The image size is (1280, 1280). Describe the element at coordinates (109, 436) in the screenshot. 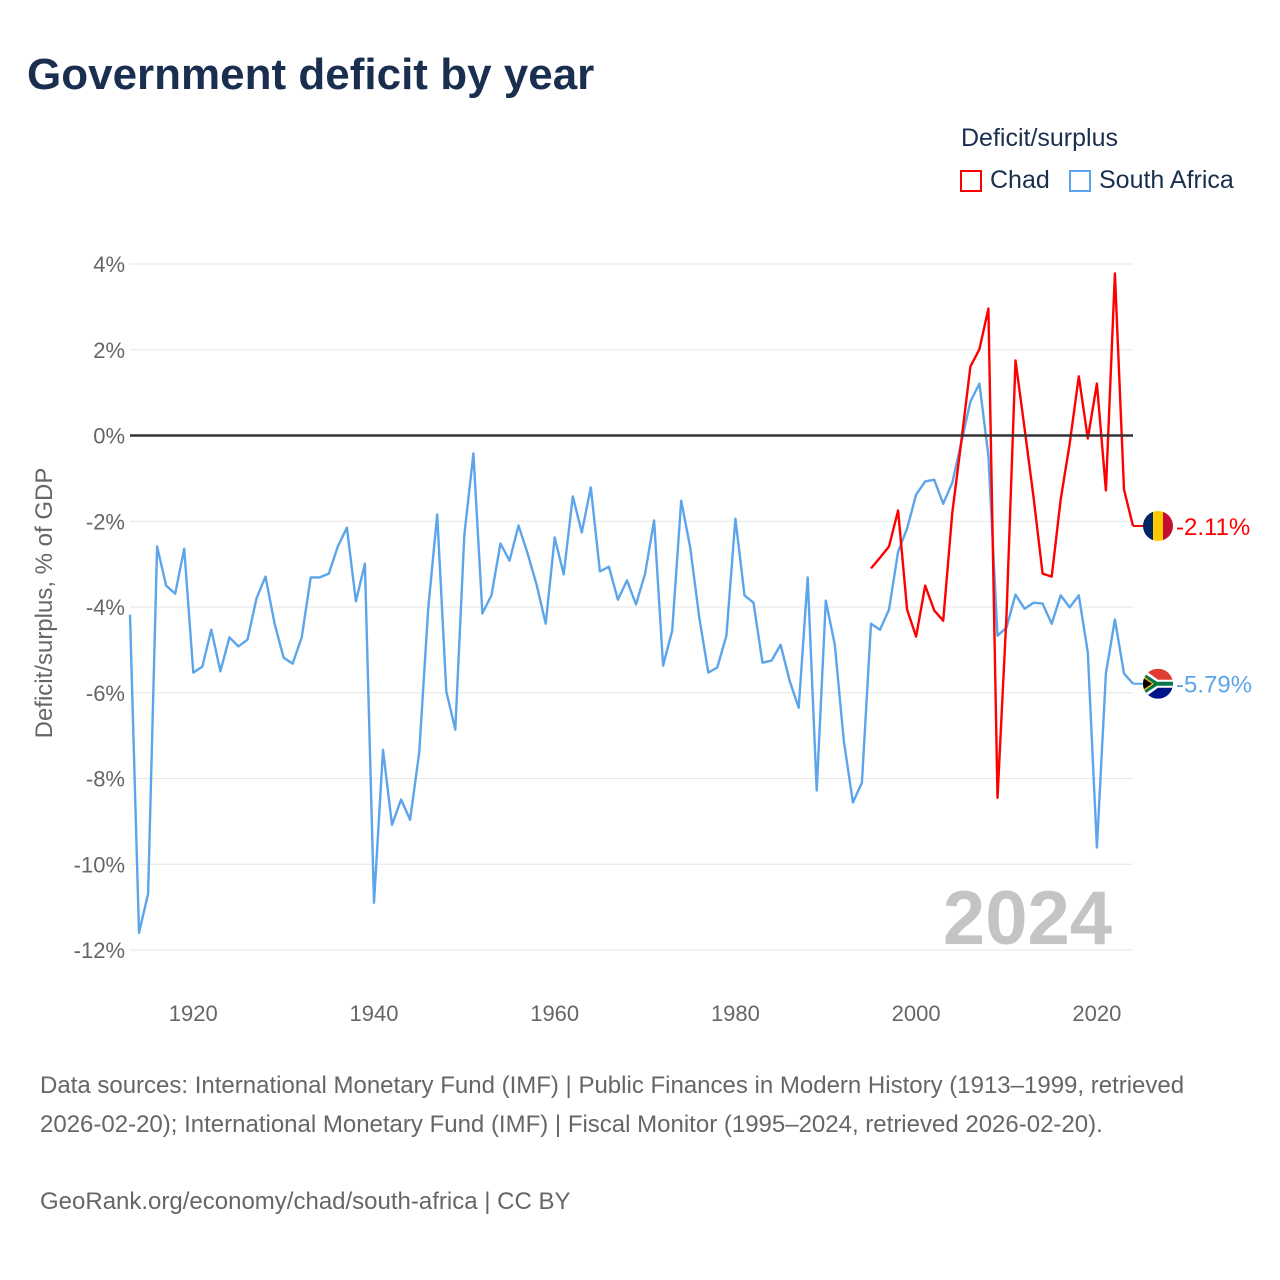

I see `y-tick-label: 0%` at that location.